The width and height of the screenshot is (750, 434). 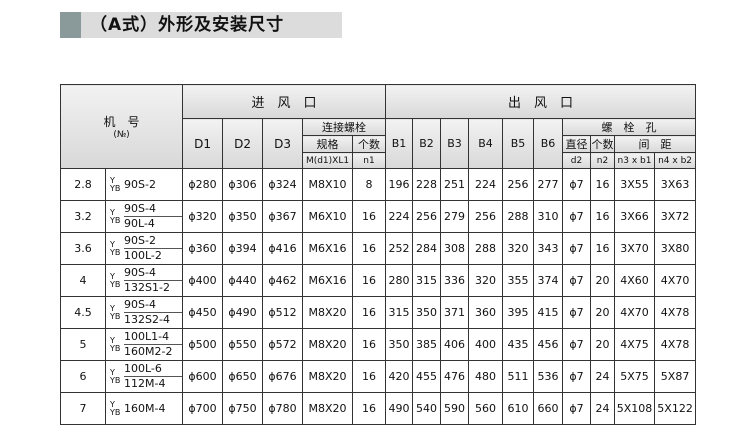 I want to click on machine-no-cell: 4, so click(x=83, y=280).